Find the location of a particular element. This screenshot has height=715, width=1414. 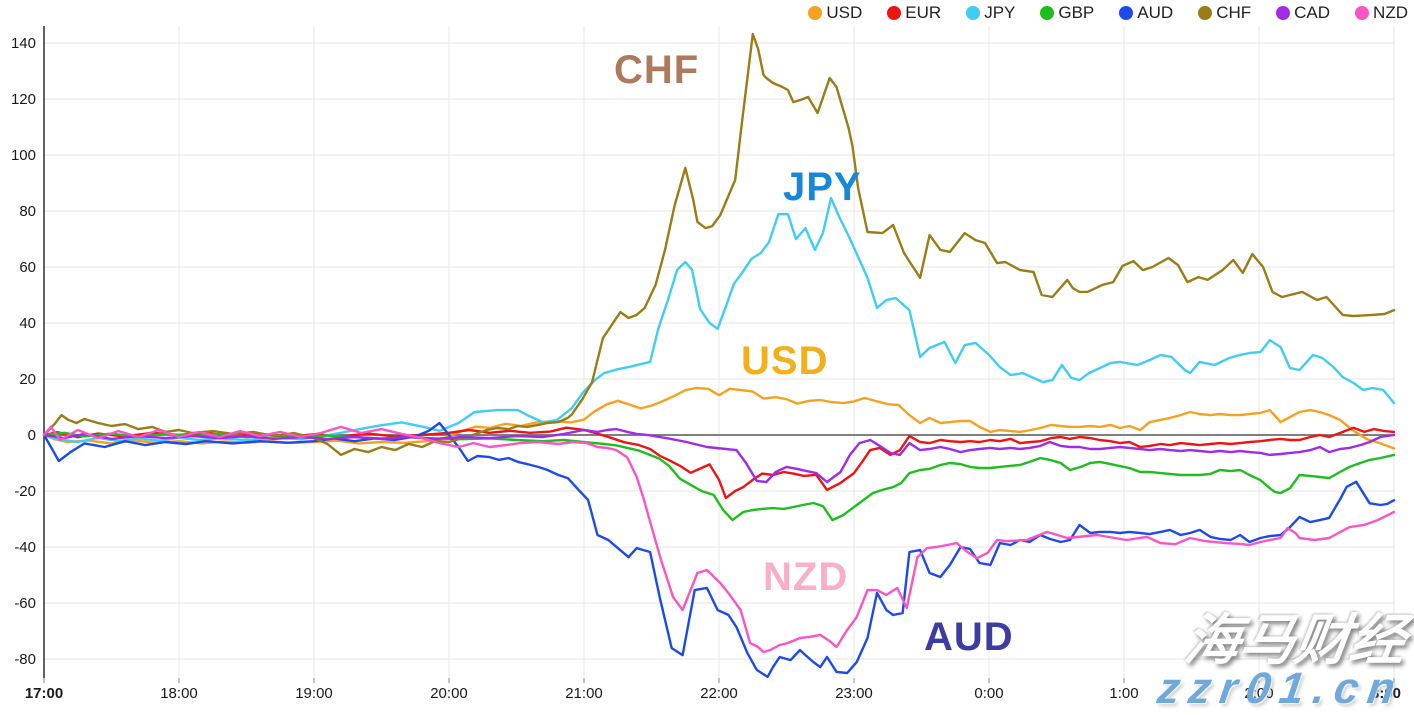

y-axis-tick-label: 80 is located at coordinates (27, 211).